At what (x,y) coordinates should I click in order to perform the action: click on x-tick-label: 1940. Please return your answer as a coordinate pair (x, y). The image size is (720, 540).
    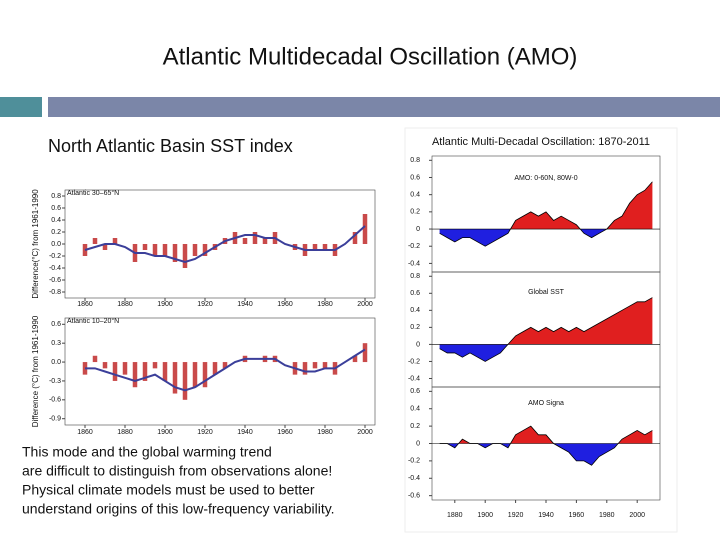
    Looking at the image, I should click on (245, 304).